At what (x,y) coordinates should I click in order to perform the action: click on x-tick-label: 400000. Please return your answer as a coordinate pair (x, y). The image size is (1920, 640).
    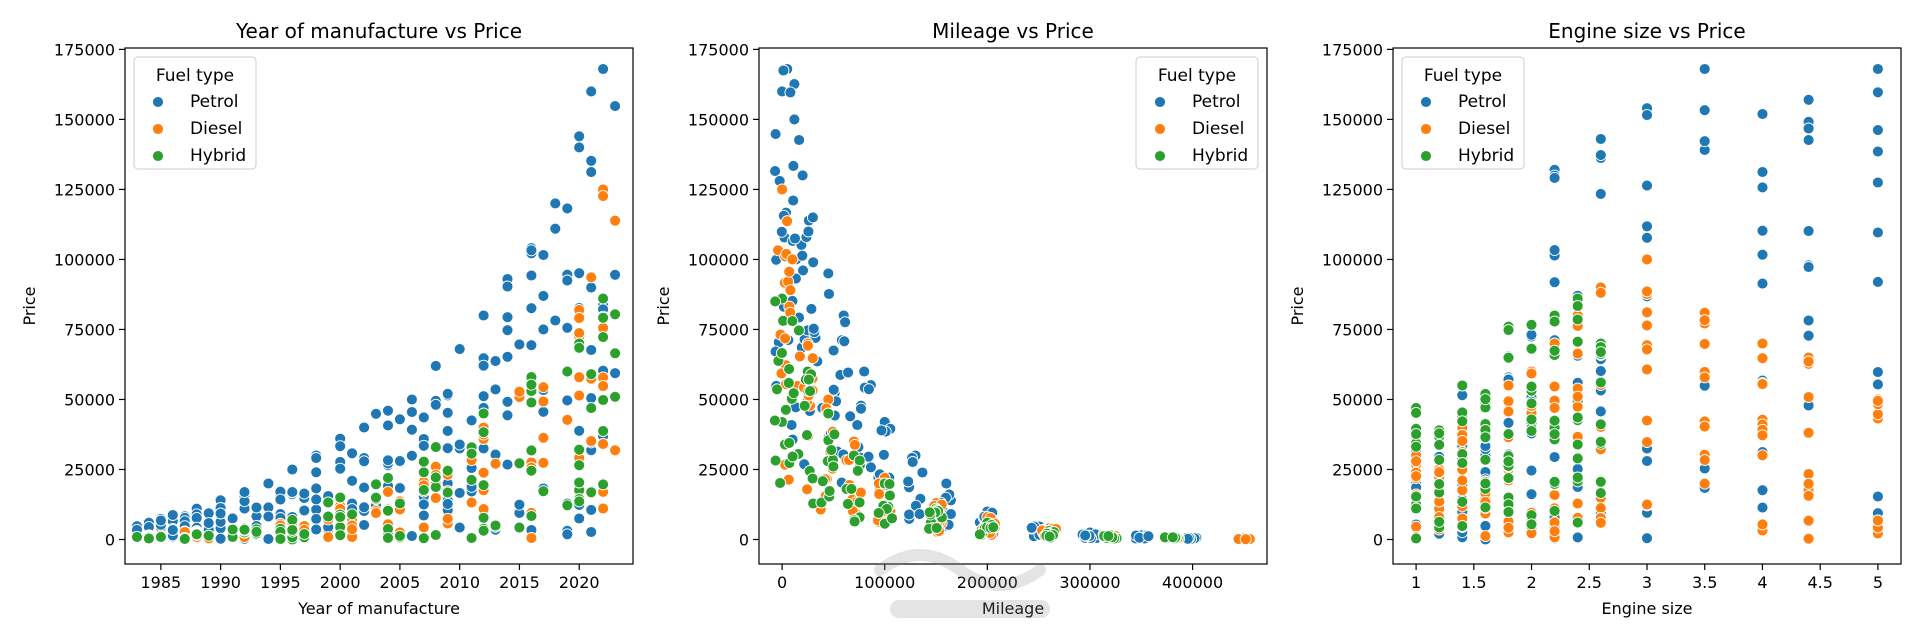
    Looking at the image, I should click on (1192, 582).